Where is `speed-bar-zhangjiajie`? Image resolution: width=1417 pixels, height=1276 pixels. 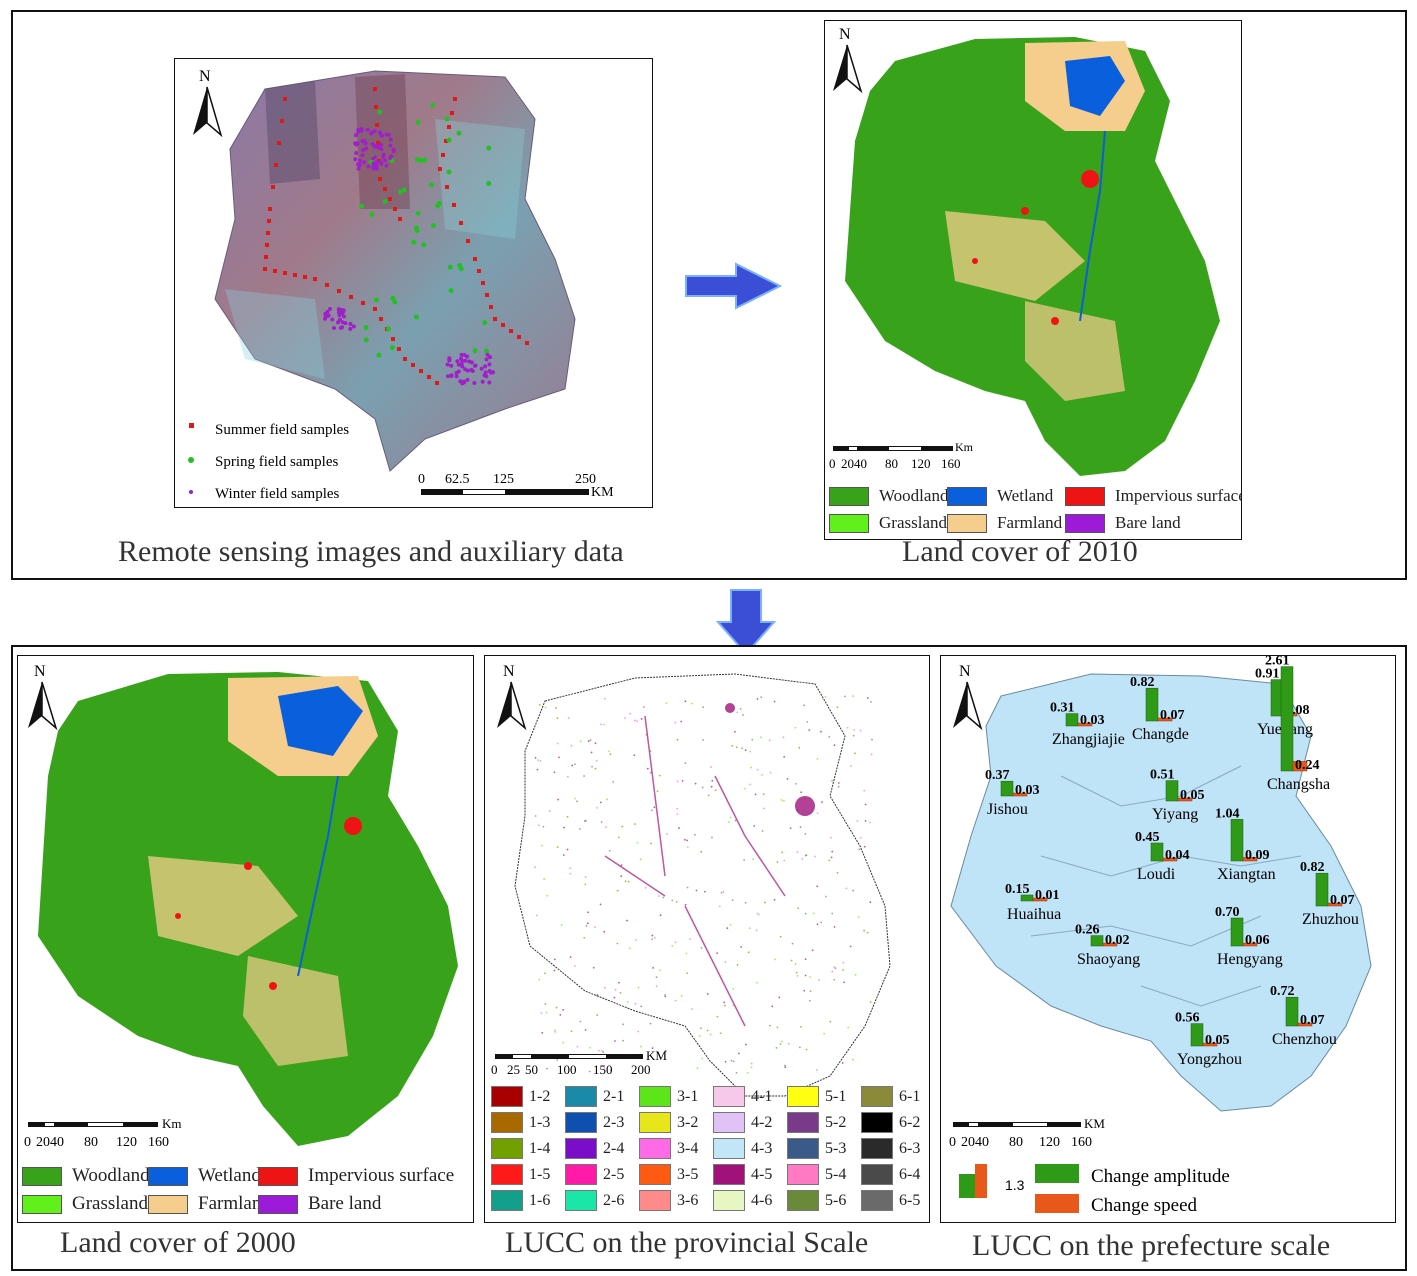 speed-bar-zhangjiajie is located at coordinates (1085, 724).